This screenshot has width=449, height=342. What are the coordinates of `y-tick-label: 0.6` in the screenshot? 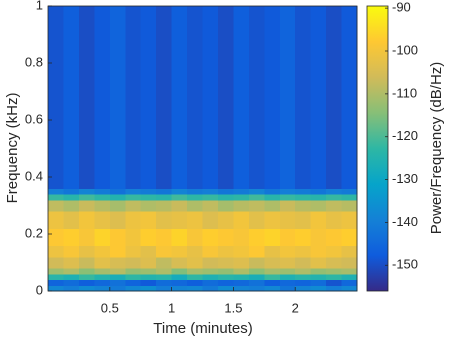 It's located at (34, 118).